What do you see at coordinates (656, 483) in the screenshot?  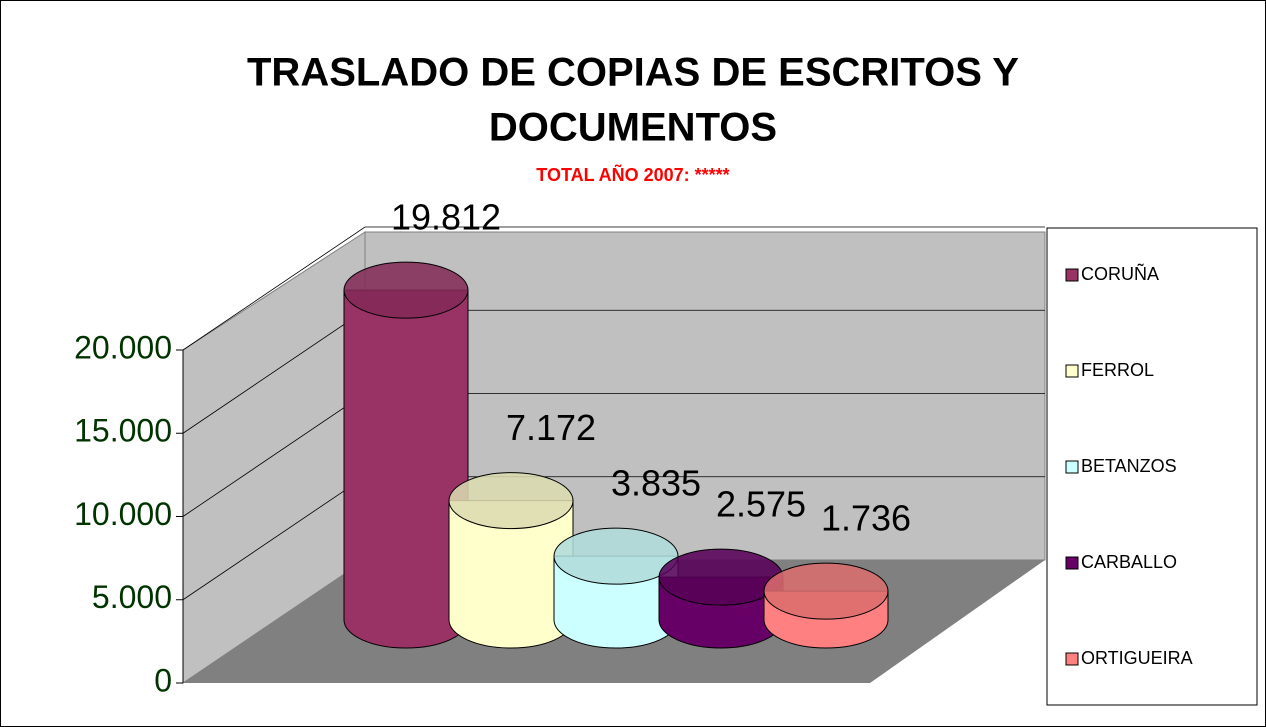 I see `data-label: 3.835` at bounding box center [656, 483].